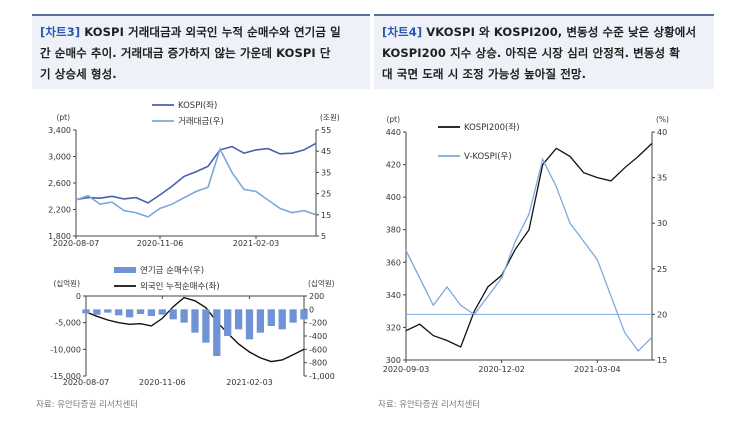 The height and width of the screenshot is (425, 745). I want to click on y-left-unit: (십억원), so click(66, 283).